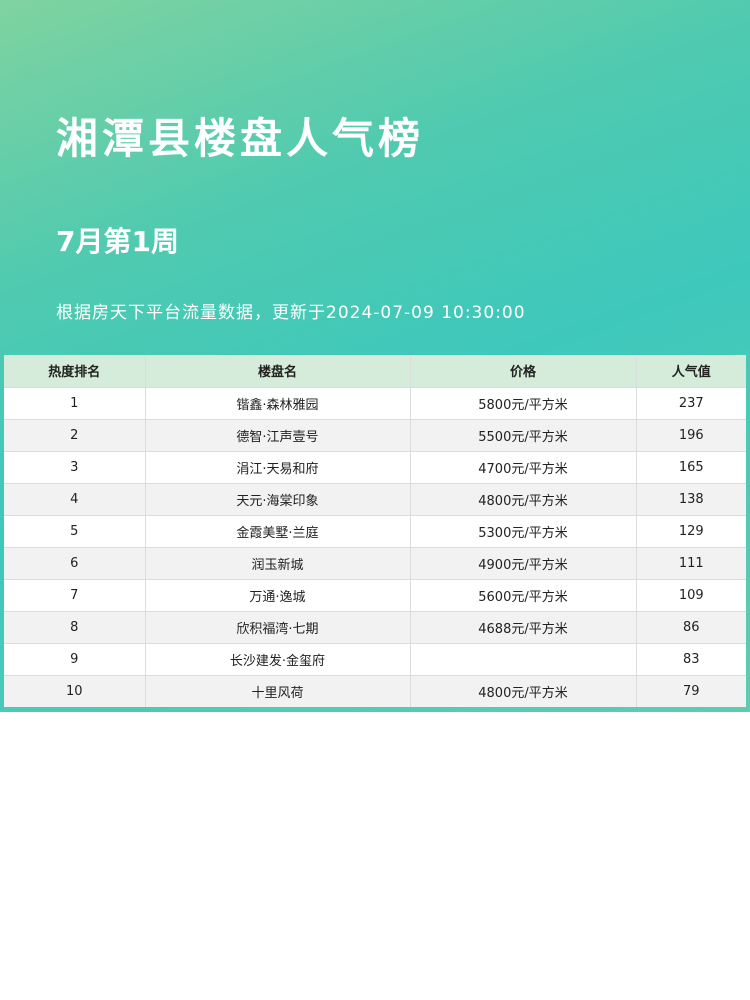 The width and height of the screenshot is (750, 1000). I want to click on name-cell: 涓江·天易和府, so click(278, 466).